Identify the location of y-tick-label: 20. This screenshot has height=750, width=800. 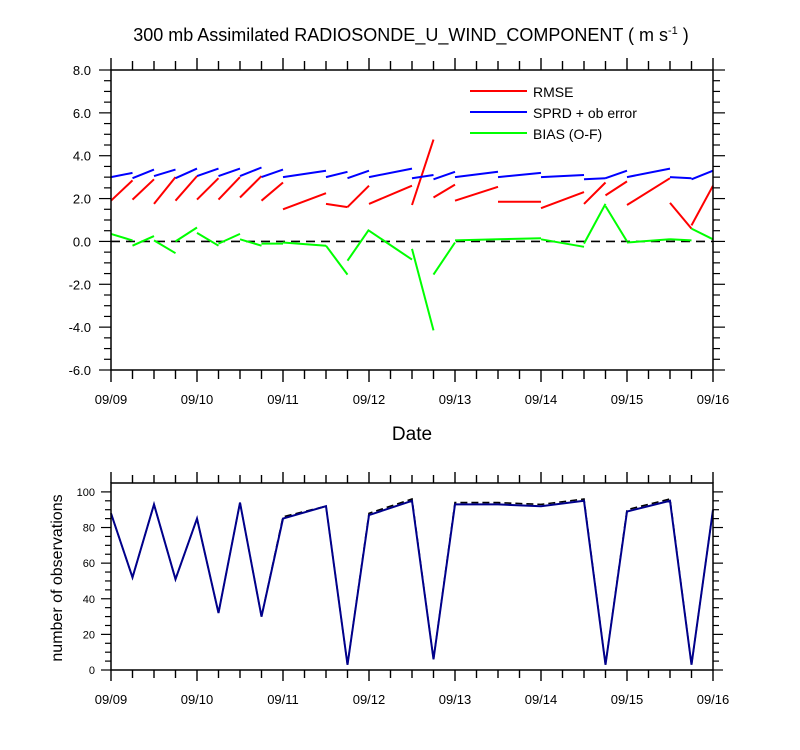
(89, 635).